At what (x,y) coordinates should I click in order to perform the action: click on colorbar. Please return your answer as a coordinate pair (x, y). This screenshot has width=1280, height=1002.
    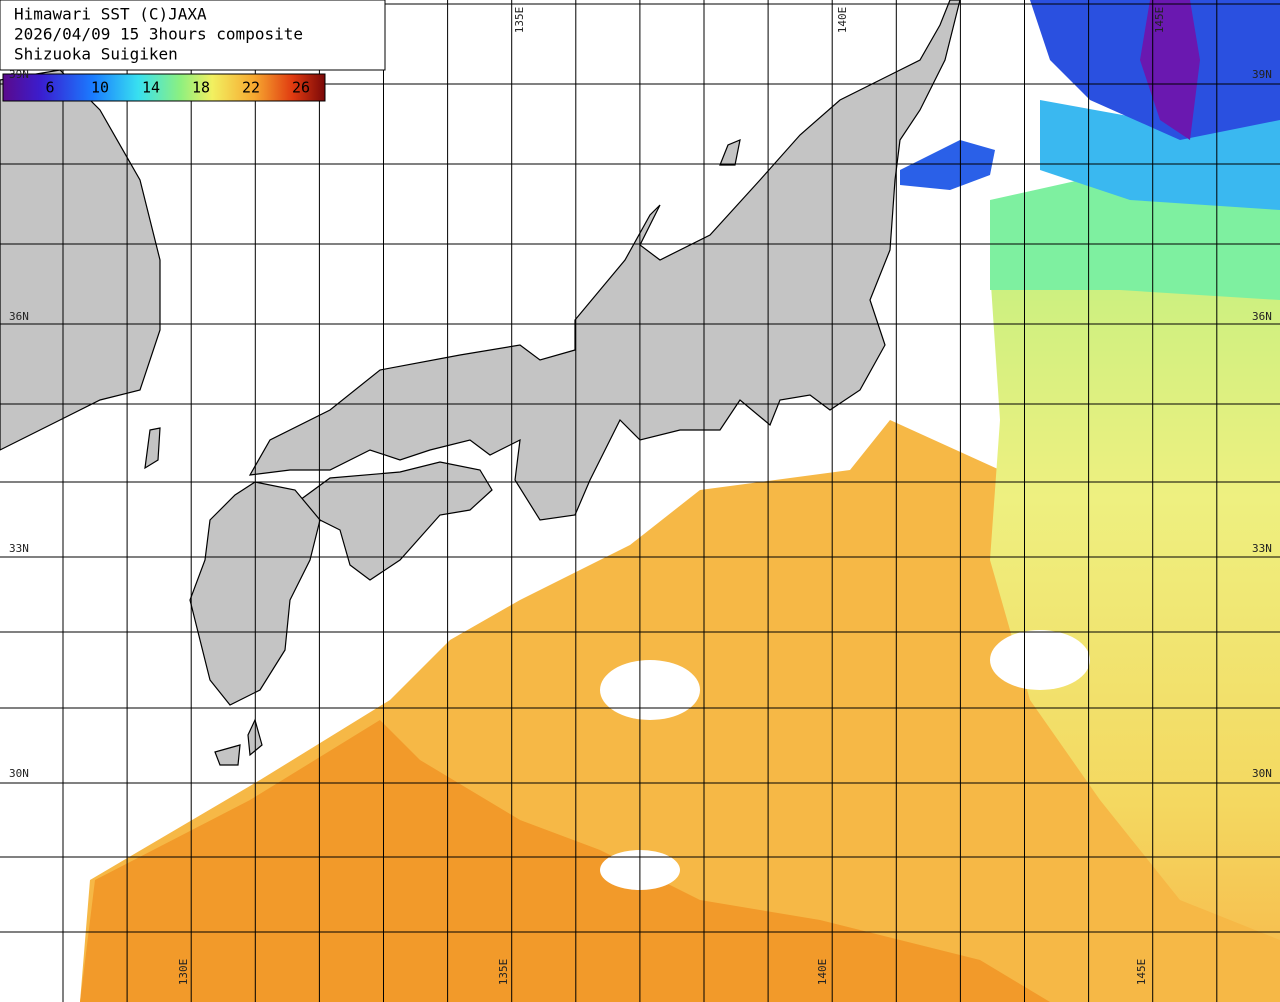
    Looking at the image, I should click on (164, 87).